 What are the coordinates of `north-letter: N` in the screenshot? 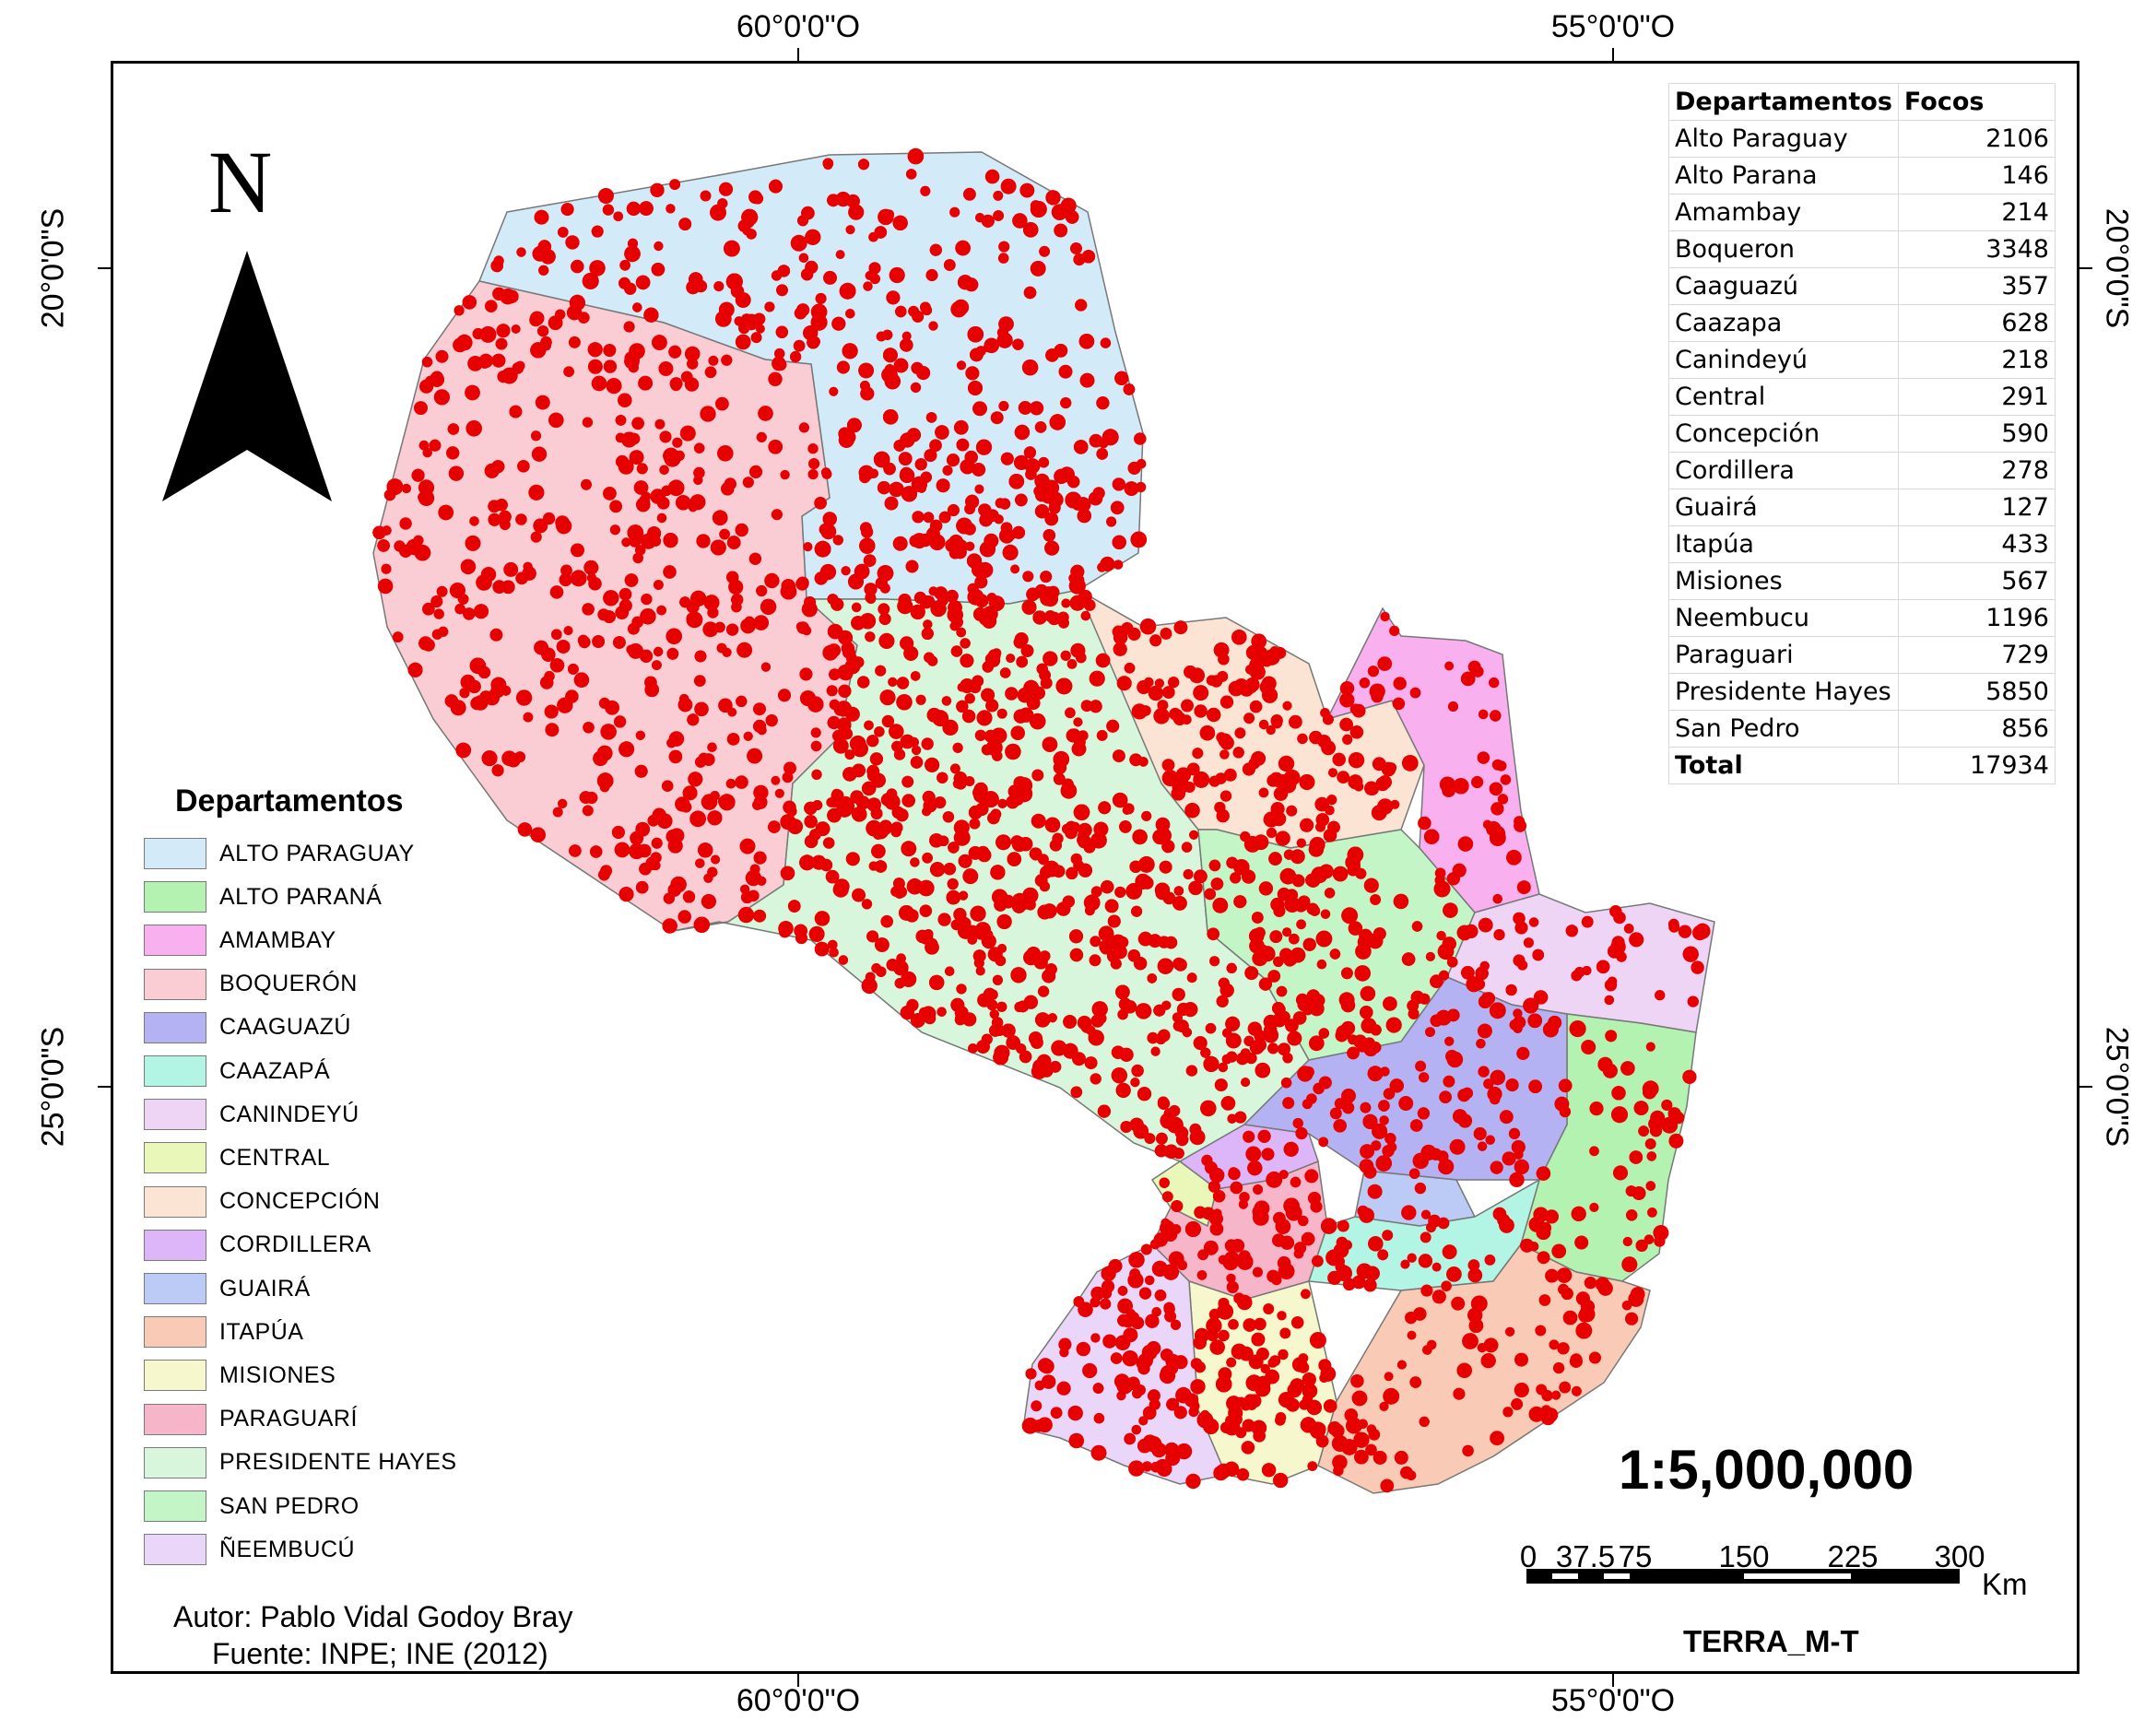 It's located at (240, 182).